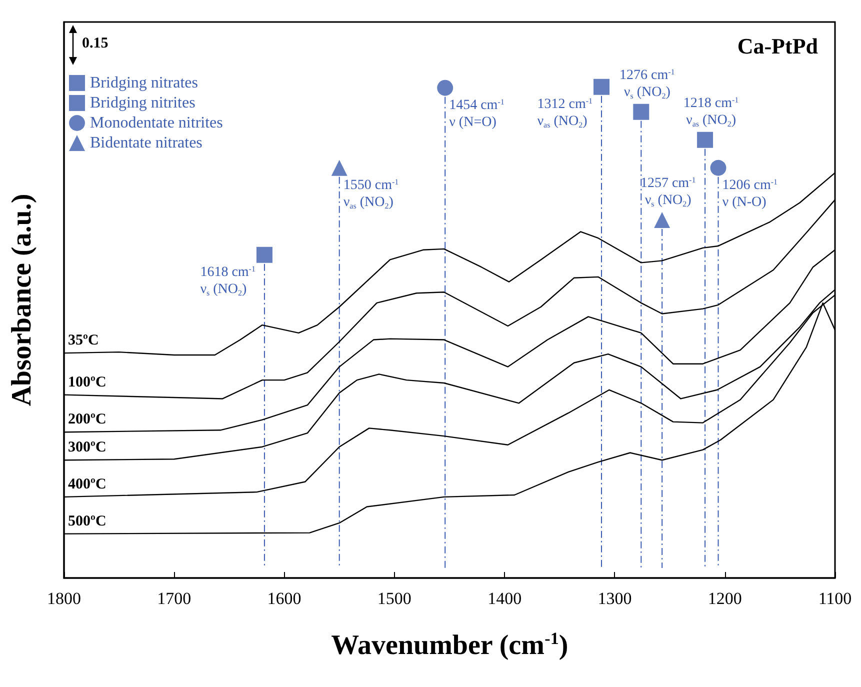 The image size is (861, 687). What do you see at coordinates (394, 598) in the screenshot?
I see `x-tick-label: 1500` at bounding box center [394, 598].